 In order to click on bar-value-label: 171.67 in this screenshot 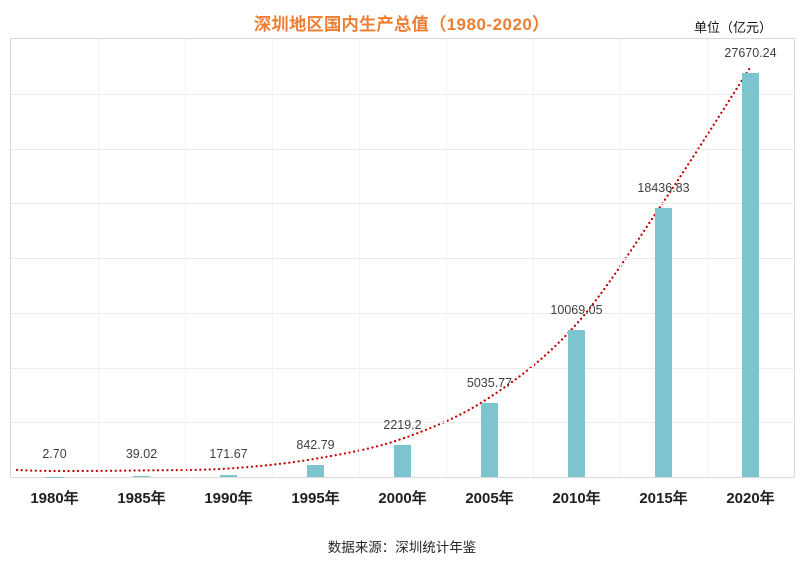, I will do `click(228, 454)`.